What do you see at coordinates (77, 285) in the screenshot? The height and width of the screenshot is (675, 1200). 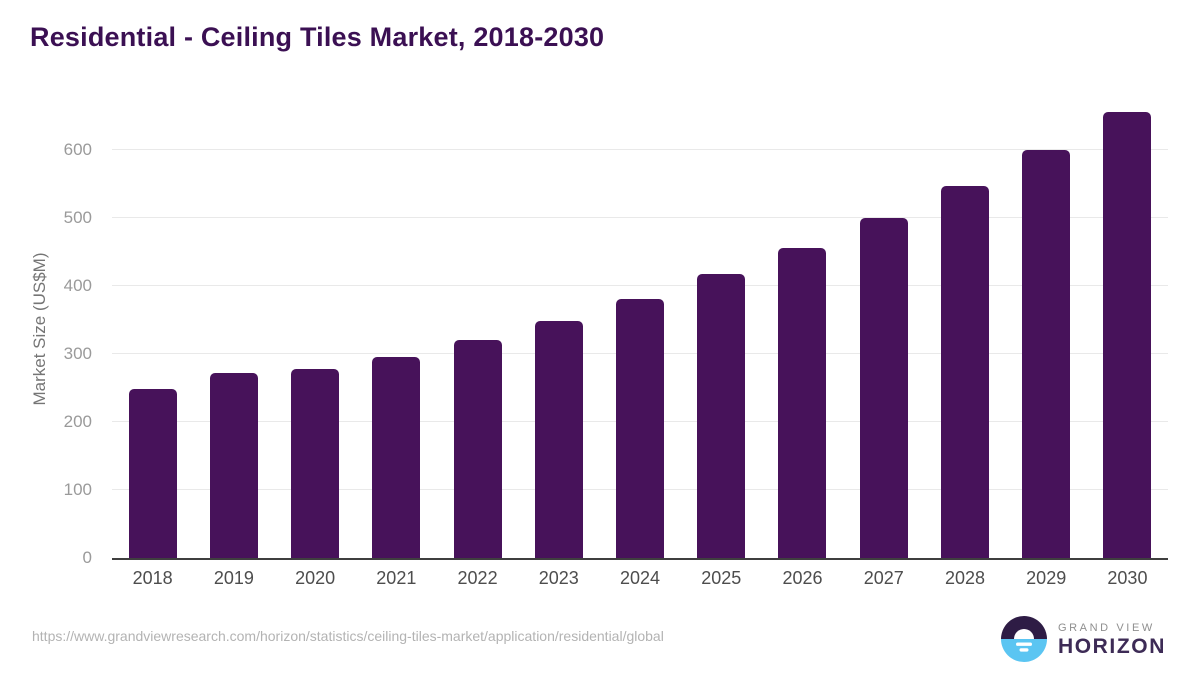 I see `y-tick-label: 400` at bounding box center [77, 285].